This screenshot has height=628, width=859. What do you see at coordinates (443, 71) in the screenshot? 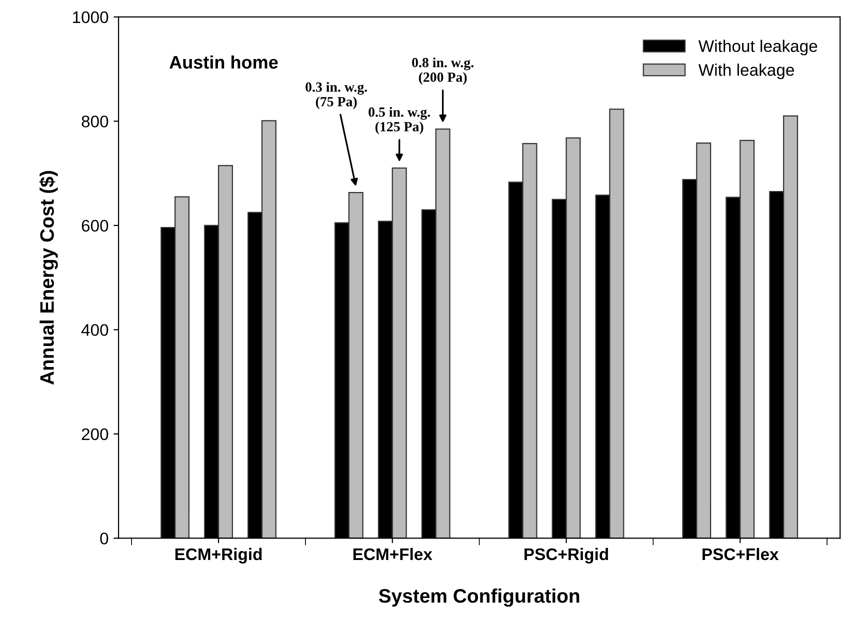
I see `annotation: 0.8 in. w.g. (200 Pa)` at bounding box center [443, 71].